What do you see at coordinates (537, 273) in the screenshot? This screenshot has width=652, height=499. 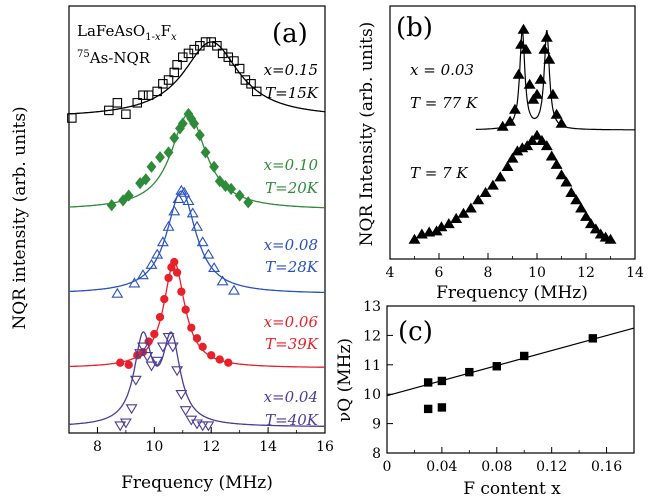 I see `panel-b-x-tick-label: 10` at bounding box center [537, 273].